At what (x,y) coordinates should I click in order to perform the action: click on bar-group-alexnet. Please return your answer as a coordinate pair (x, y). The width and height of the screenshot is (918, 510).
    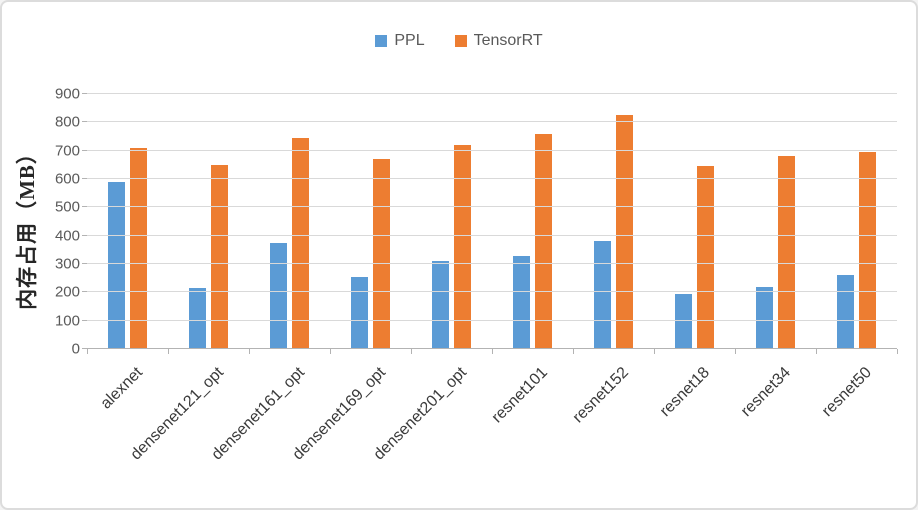
    Looking at the image, I should click on (127, 221).